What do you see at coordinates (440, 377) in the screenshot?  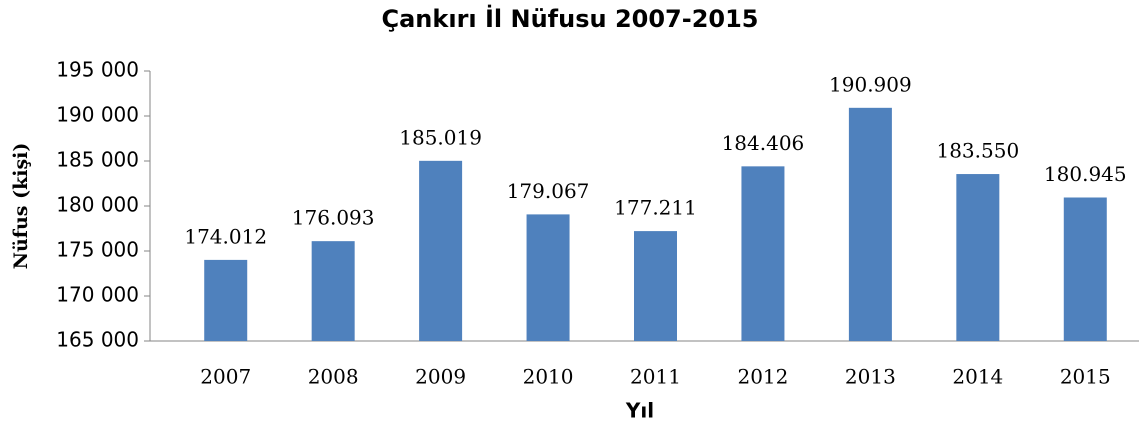 I see `x-tick-label: 2009` at bounding box center [440, 377].